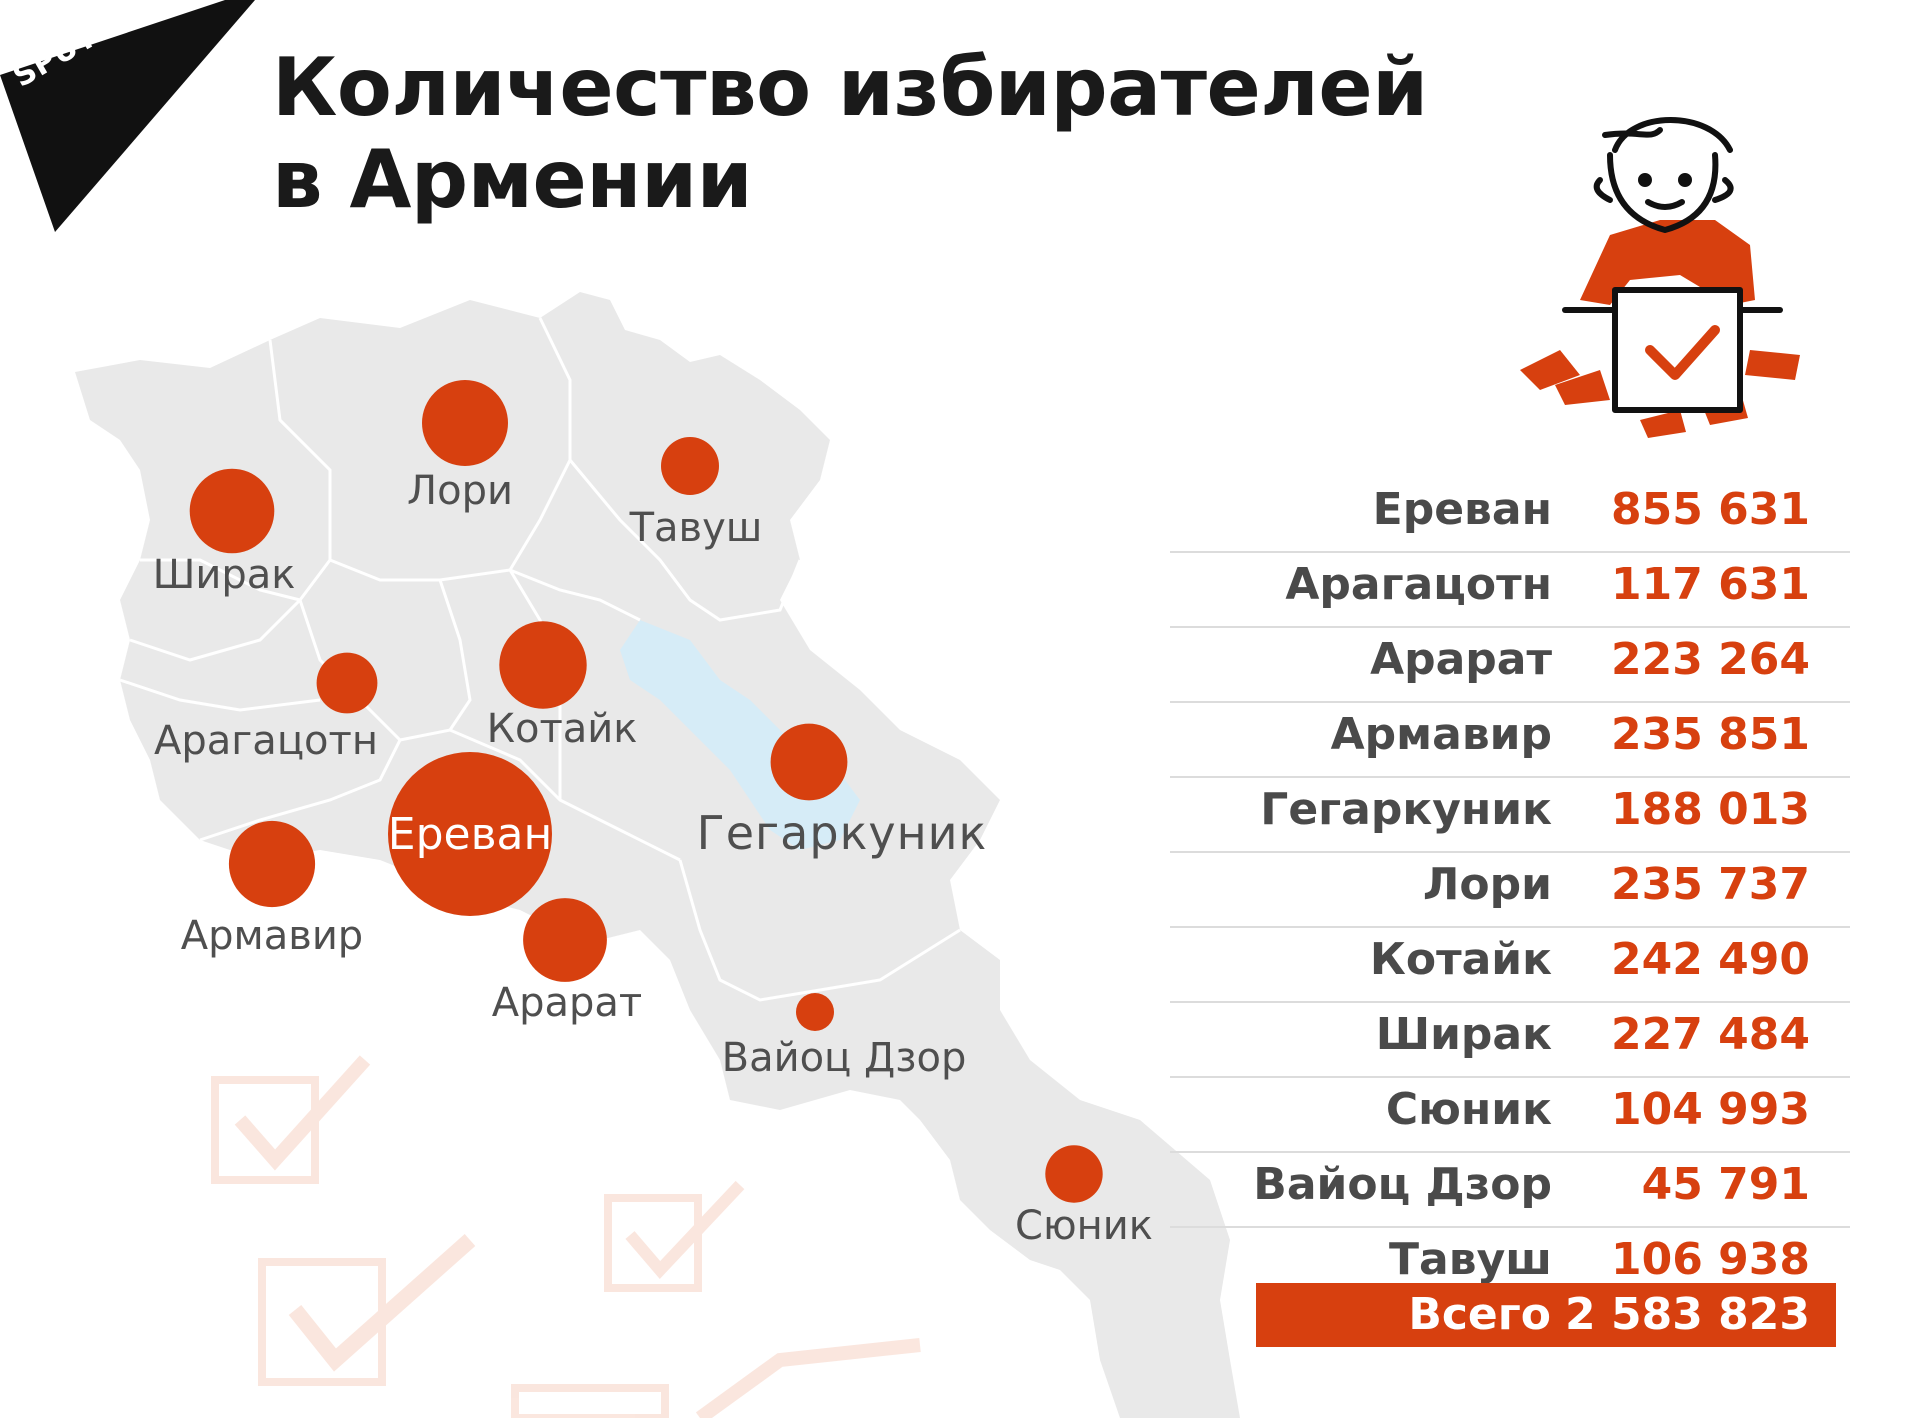 The image size is (1920, 1418). What do you see at coordinates (844, 1058) in the screenshot?
I see `map-label-vayots-dzor: Вайоц Дзор` at bounding box center [844, 1058].